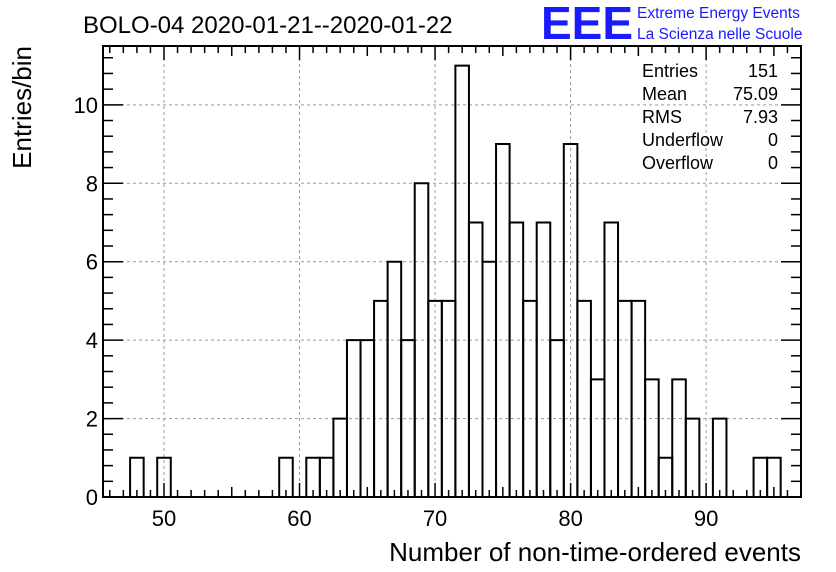 The width and height of the screenshot is (836, 572). What do you see at coordinates (670, 71) in the screenshot?
I see `stats-label: Entries` at bounding box center [670, 71].